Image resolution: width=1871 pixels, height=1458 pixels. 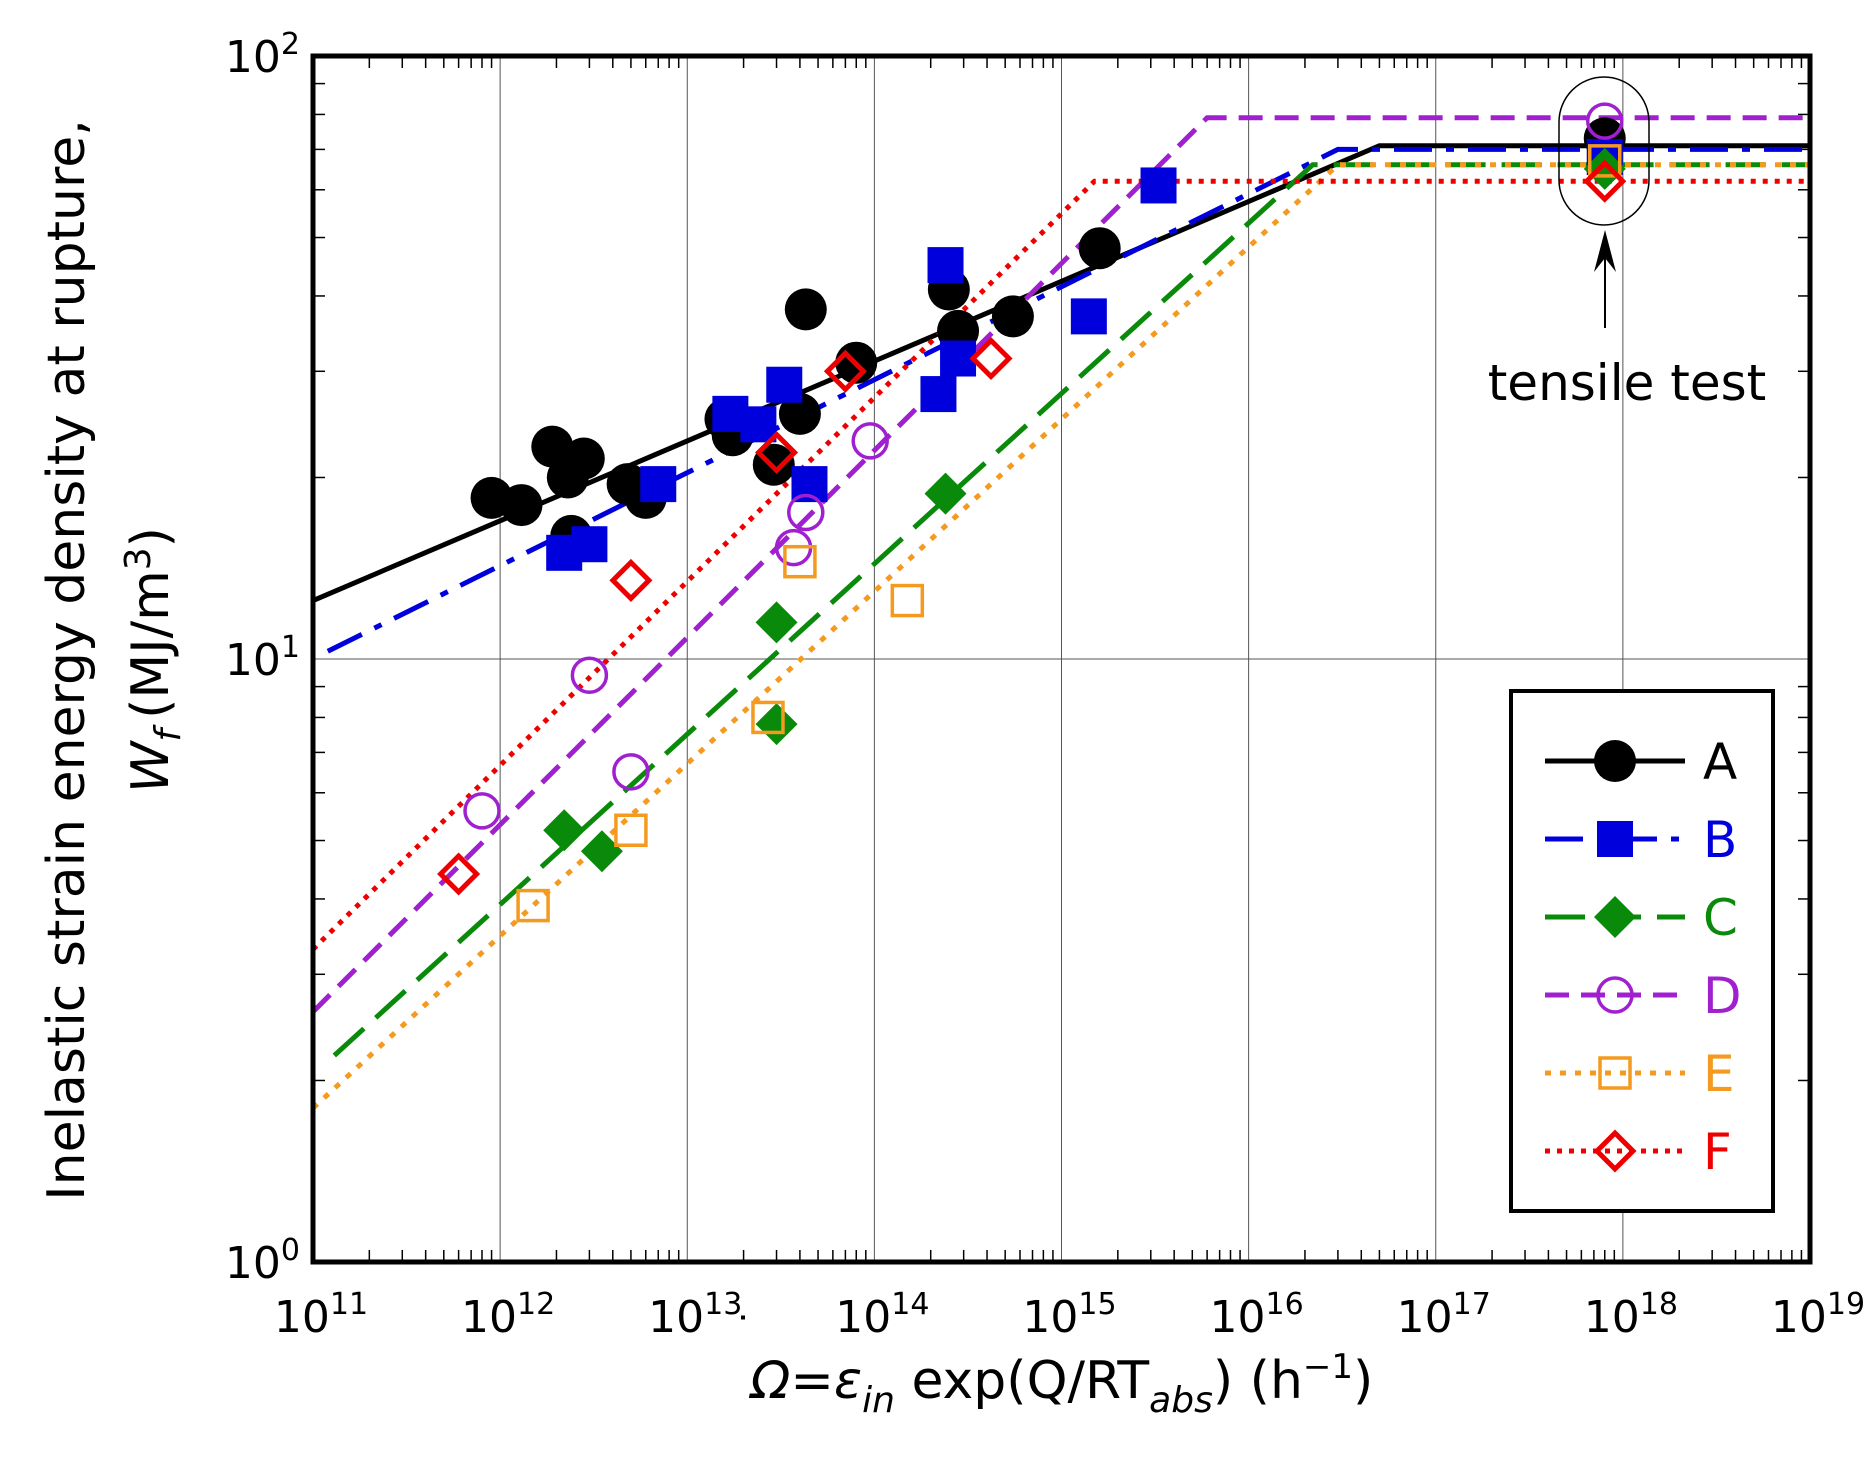 What do you see at coordinates (321, 1315) in the screenshot?
I see `x-tick-label: 1011` at bounding box center [321, 1315].